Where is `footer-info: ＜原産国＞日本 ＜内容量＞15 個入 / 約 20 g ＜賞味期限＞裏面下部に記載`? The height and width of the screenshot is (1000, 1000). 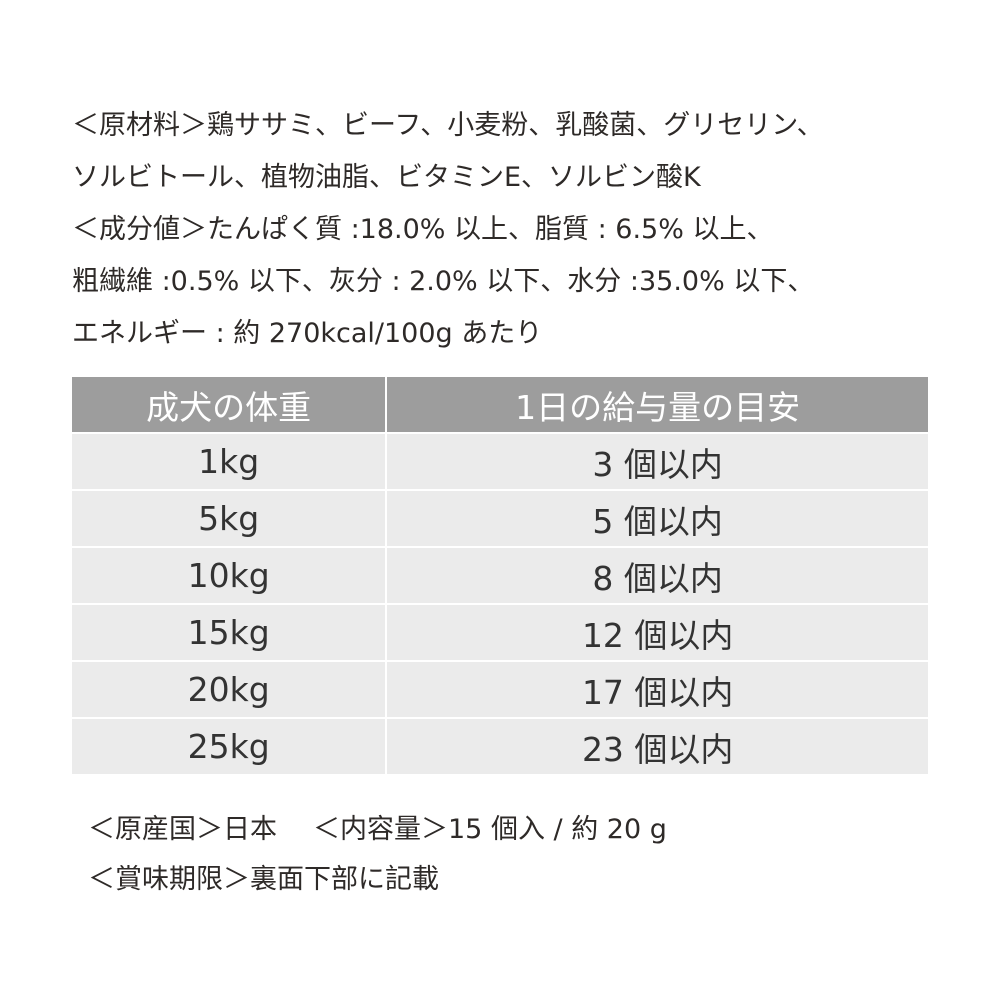
footer-info: ＜原産国＞日本 ＜内容量＞15 個入 / 約 20 g ＜賞味期限＞裏面下部に記載 is located at coordinates (377, 855).